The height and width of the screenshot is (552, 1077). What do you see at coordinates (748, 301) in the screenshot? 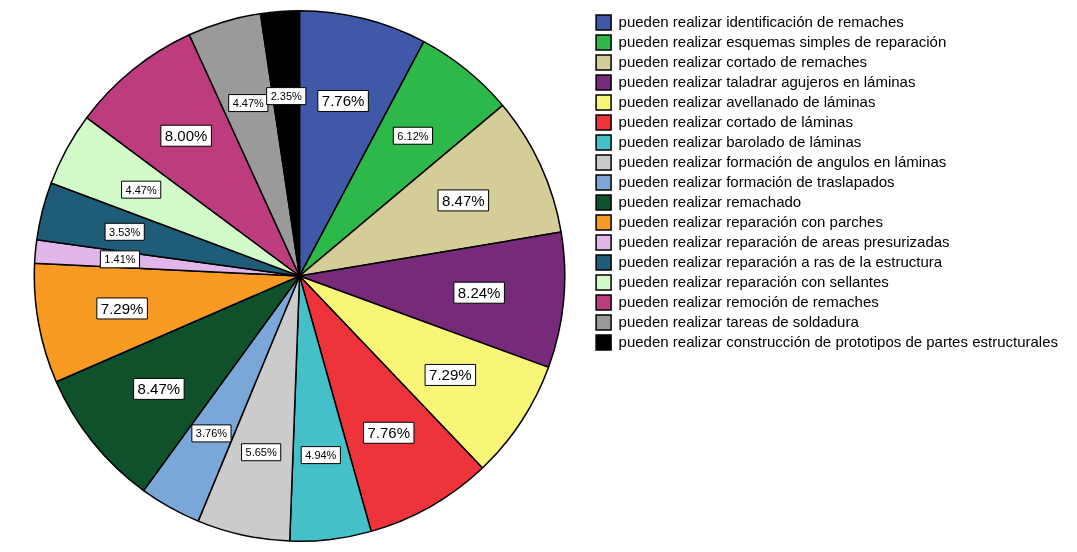
I see `legend-label: pueden realizar remoción de remaches` at bounding box center [748, 301].